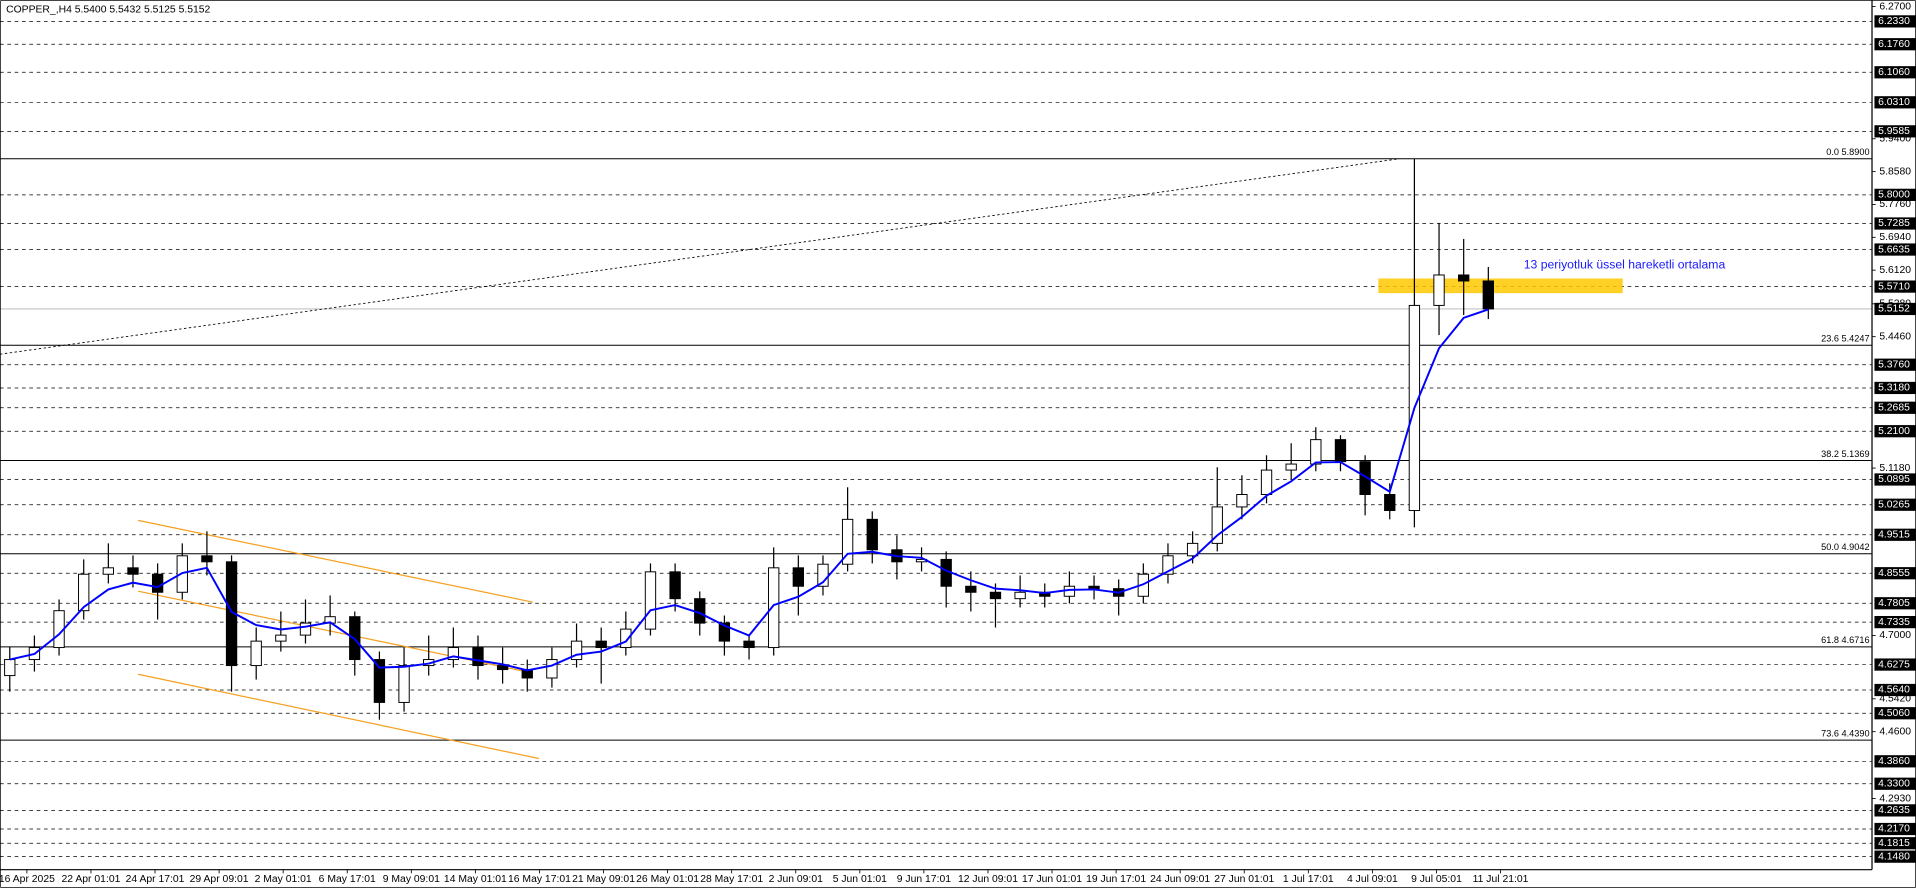  What do you see at coordinates (108, 10) in the screenshot?
I see `chart-title: COPPER_,H4 5.5400 5.5432 5.5125 5.5152` at bounding box center [108, 10].